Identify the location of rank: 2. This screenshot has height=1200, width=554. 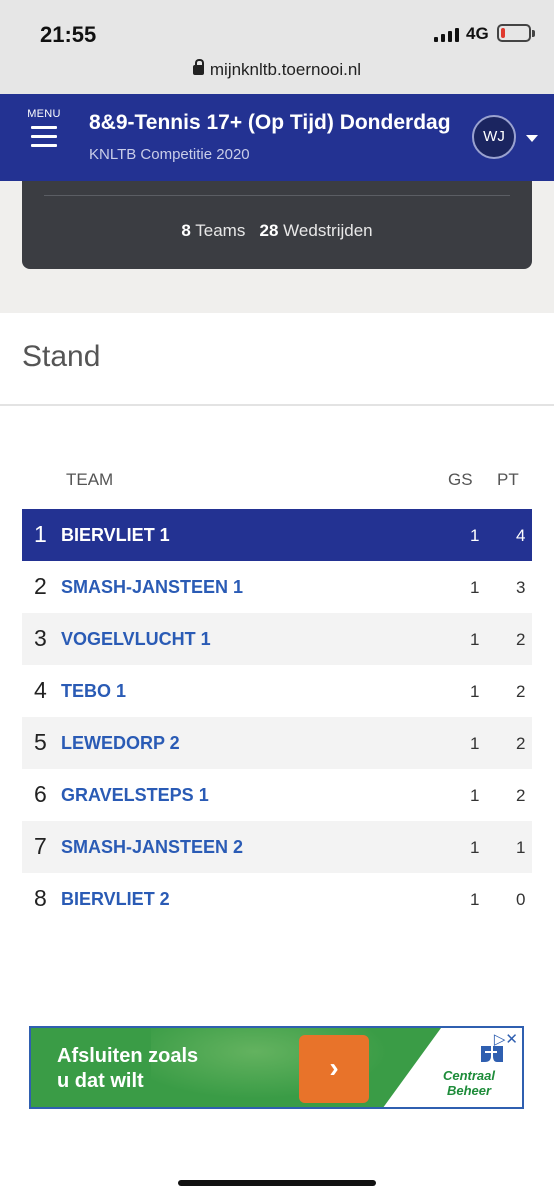
(40, 586).